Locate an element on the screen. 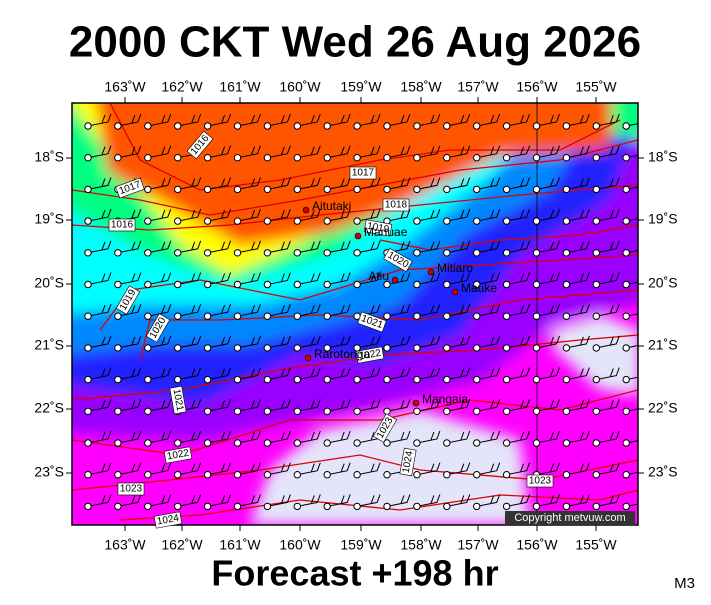 The height and width of the screenshot is (605, 711). lon-label: 156˚W is located at coordinates (537, 545).